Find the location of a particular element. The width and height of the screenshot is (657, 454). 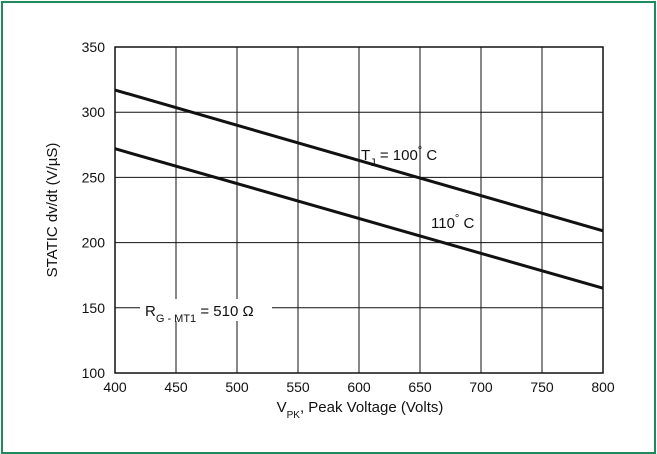

x-tick-label: 400 is located at coordinates (115, 387).